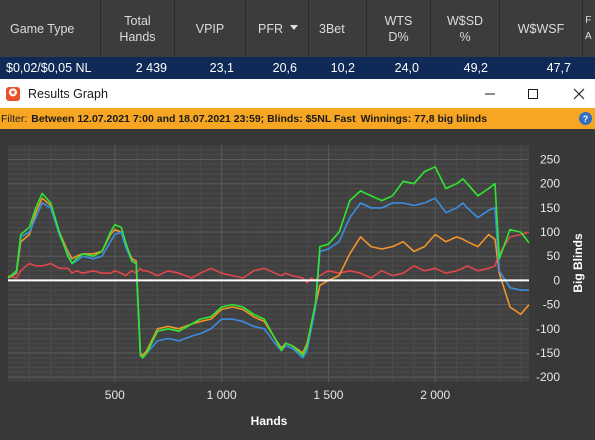 This screenshot has width=595, height=440. I want to click on col-header-total-hands: Total Hands, so click(138, 28).